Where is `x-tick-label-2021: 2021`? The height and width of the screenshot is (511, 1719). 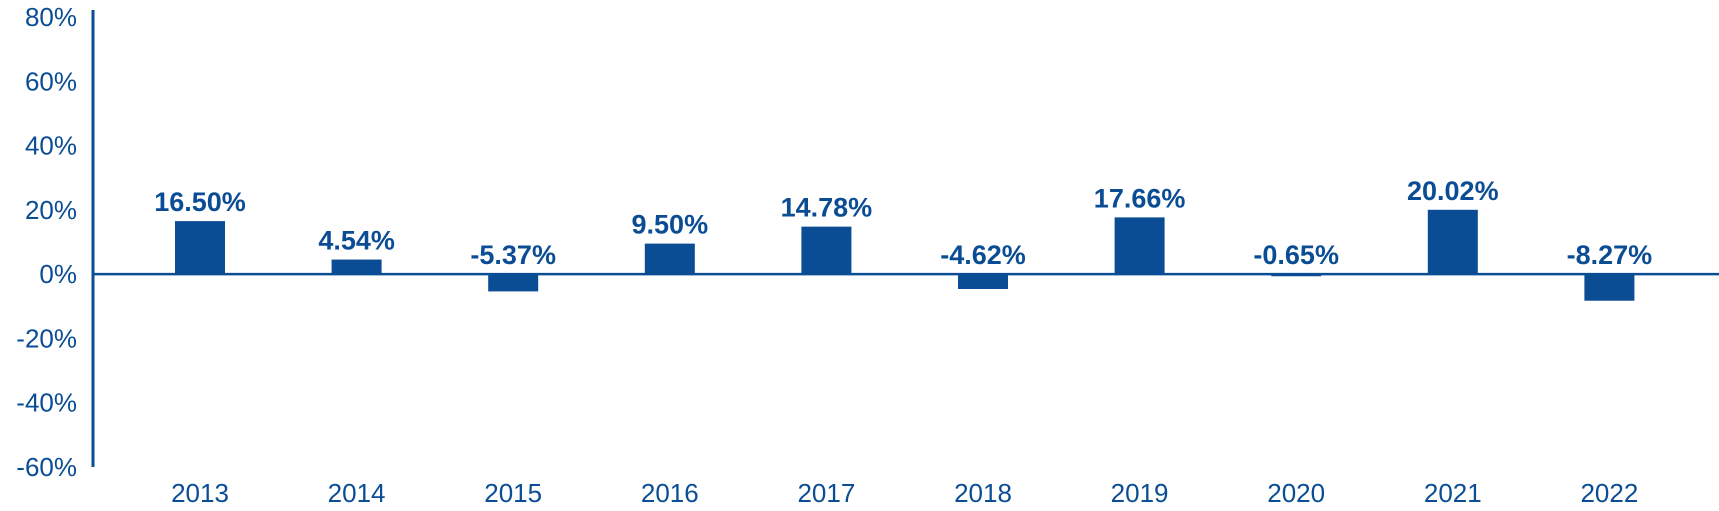 x-tick-label-2021: 2021 is located at coordinates (1453, 493).